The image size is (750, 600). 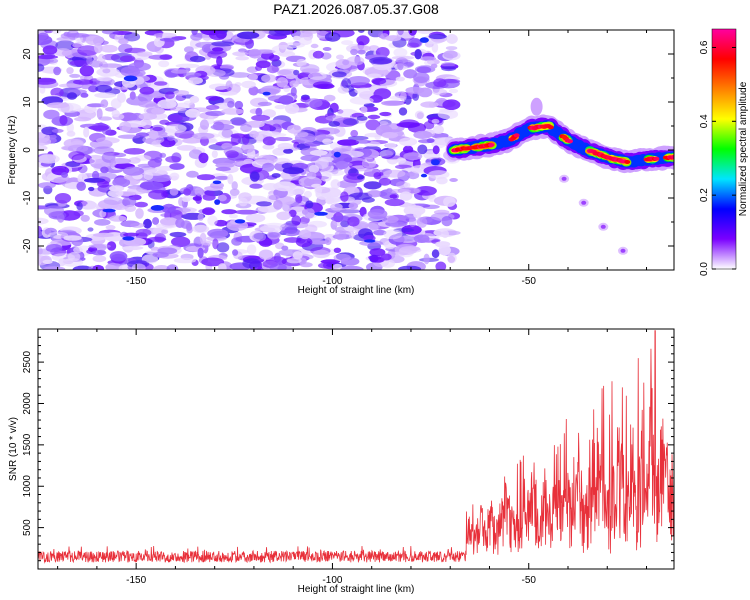 I want to click on y-tick-label: -10, so click(x=27, y=197).